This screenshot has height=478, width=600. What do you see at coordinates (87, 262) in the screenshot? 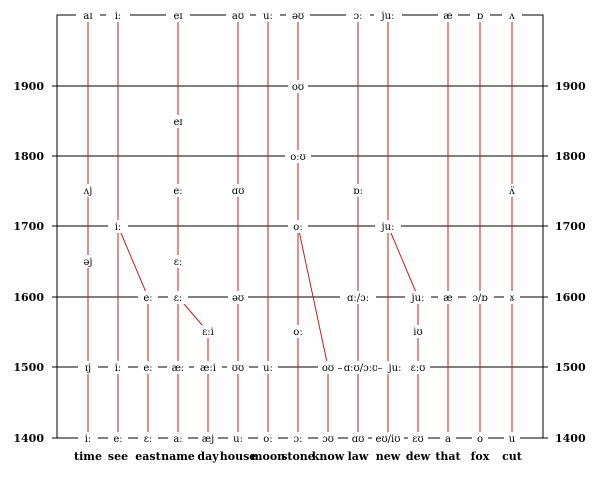
I see `ipa-label: əj` at bounding box center [87, 262].